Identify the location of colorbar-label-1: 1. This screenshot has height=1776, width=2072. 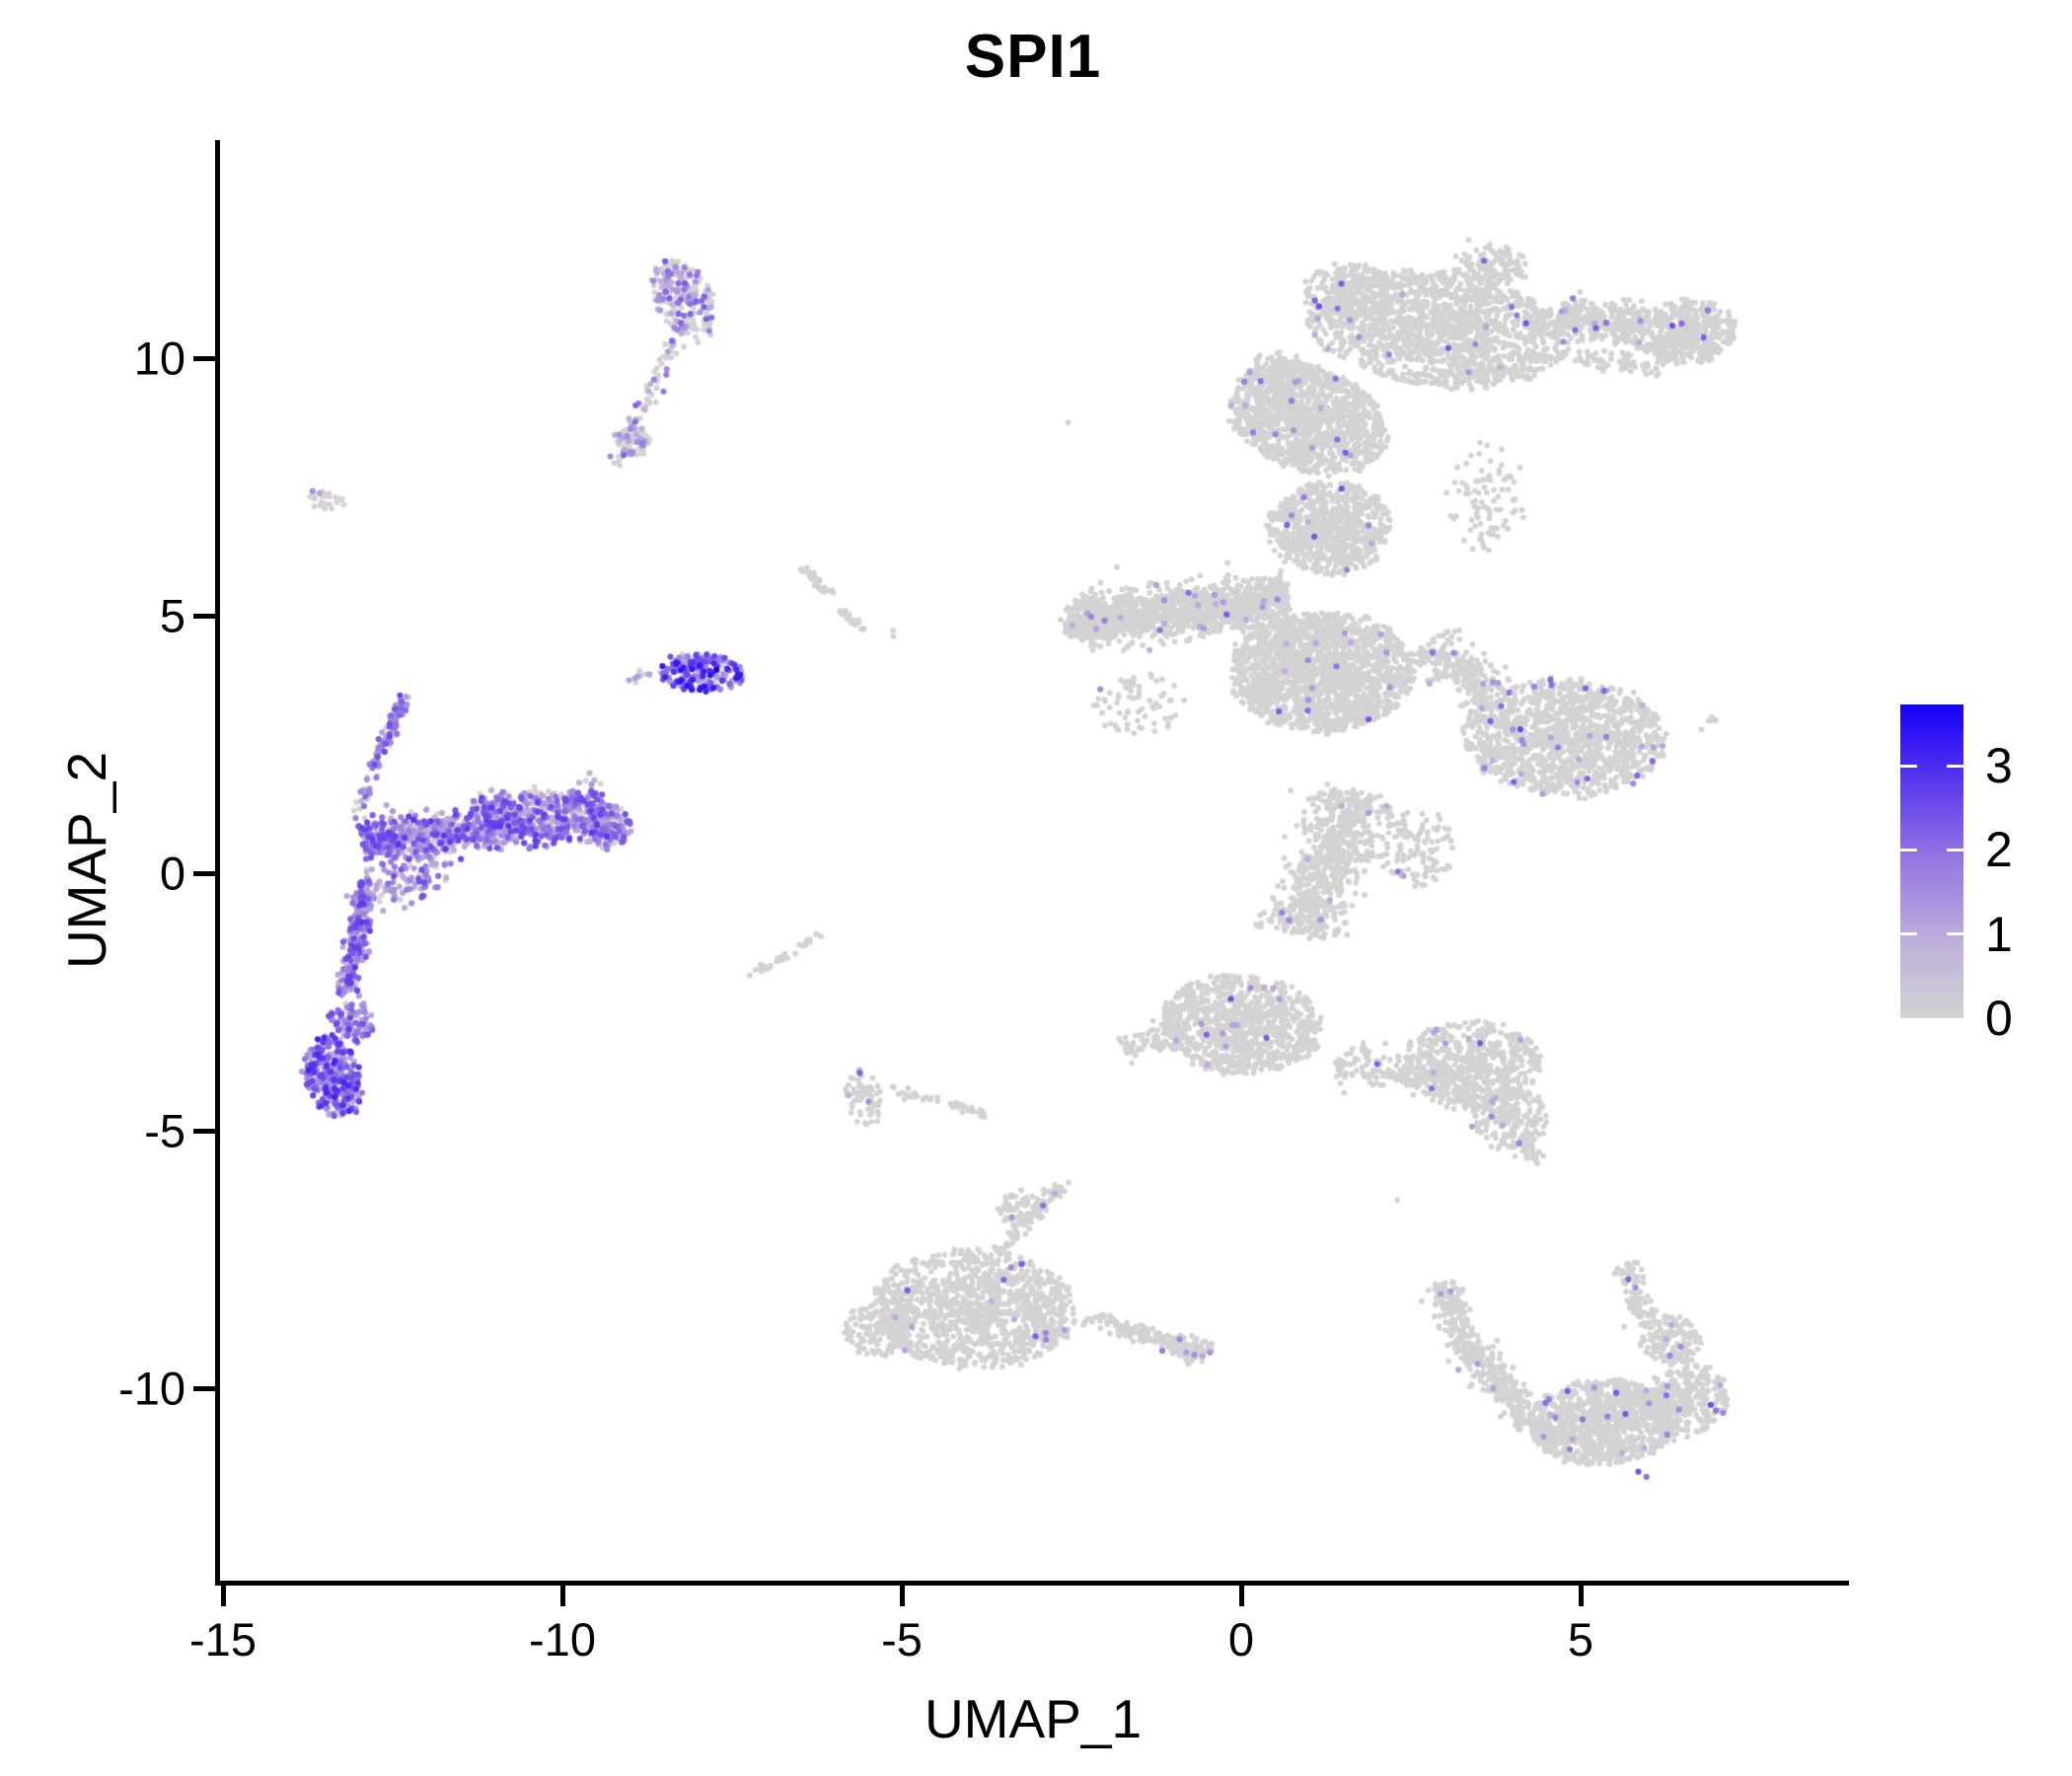
(1999, 934).